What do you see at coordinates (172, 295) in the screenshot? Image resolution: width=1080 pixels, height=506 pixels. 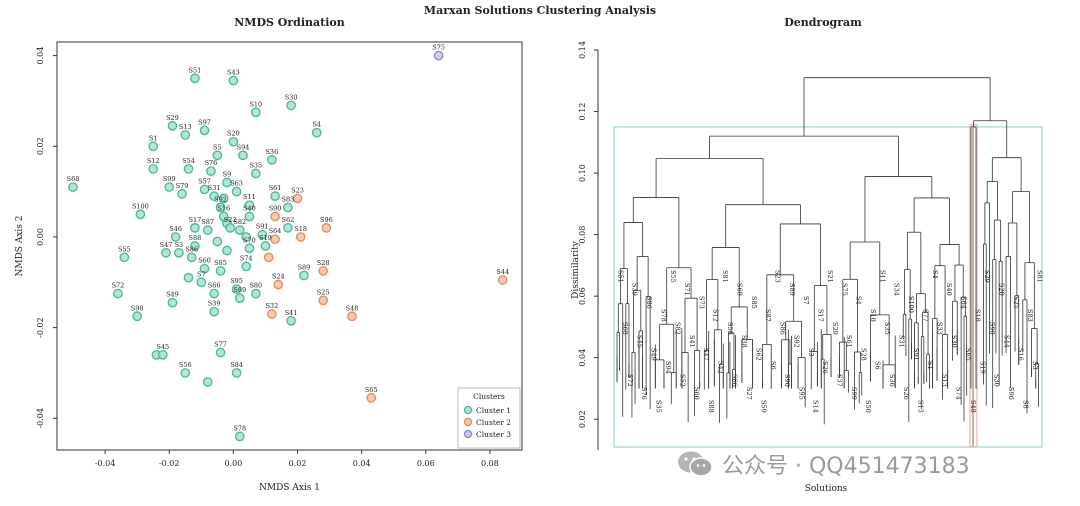 I see `point-label: S49` at bounding box center [172, 295].